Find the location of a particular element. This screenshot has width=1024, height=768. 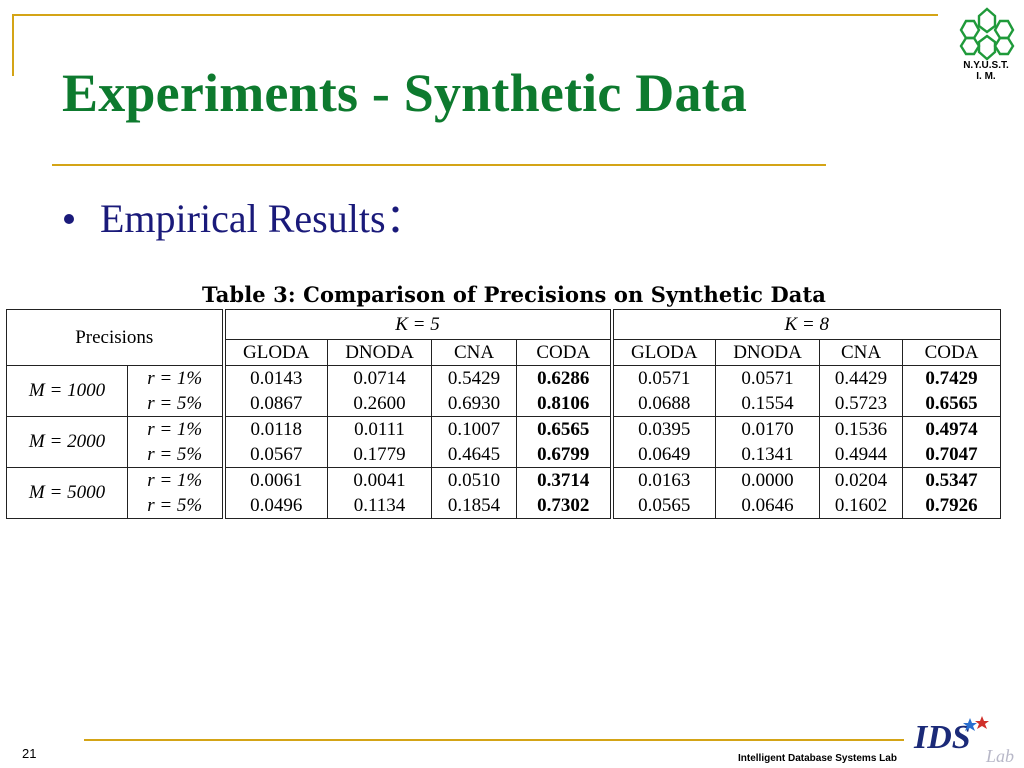

best-value: 0.5347 is located at coordinates (951, 480).